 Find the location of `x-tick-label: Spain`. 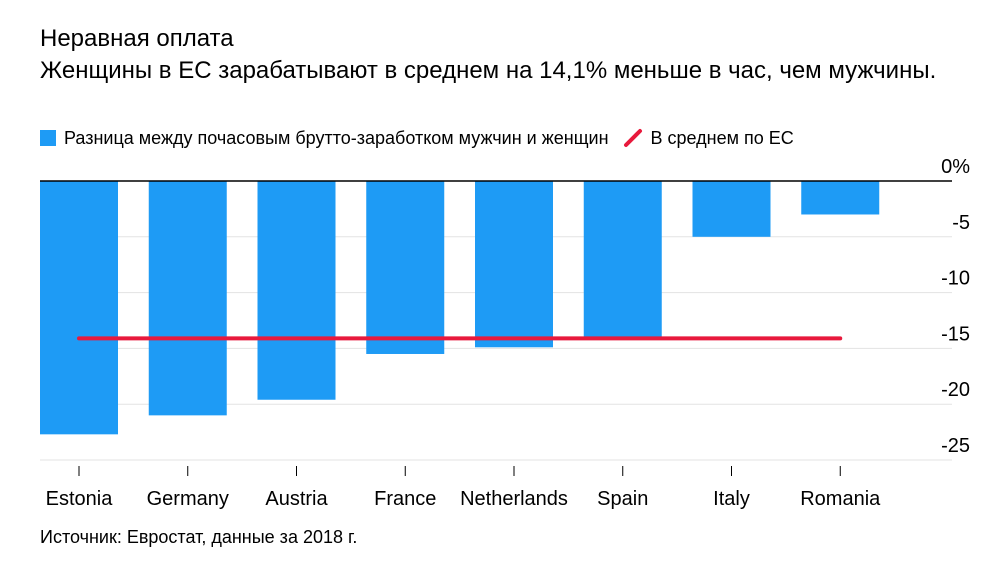

x-tick-label: Spain is located at coordinates (622, 499).